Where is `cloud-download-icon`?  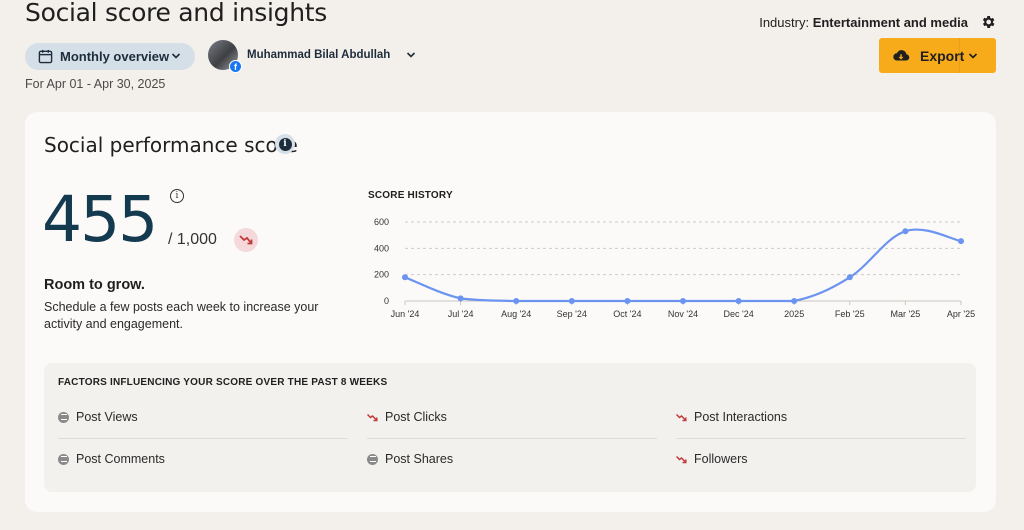
cloud-download-icon is located at coordinates (901, 55).